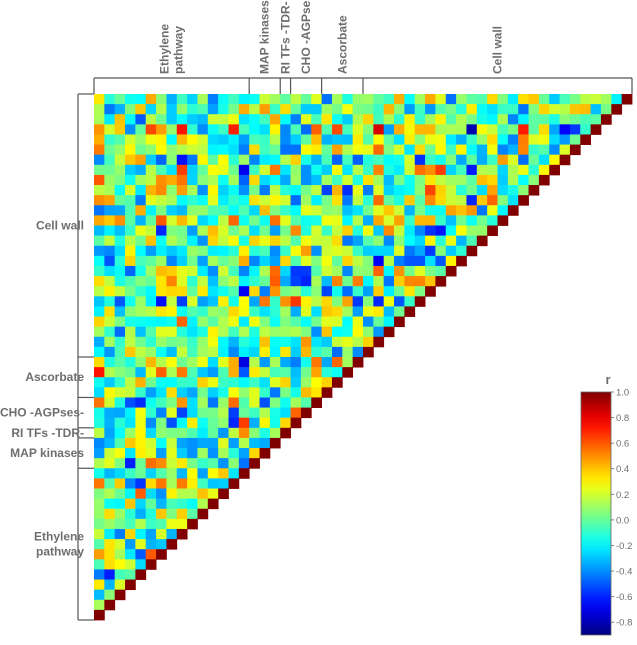 The width and height of the screenshot is (637, 645). I want to click on colorbar-tick-label: 0.4, so click(622, 469).